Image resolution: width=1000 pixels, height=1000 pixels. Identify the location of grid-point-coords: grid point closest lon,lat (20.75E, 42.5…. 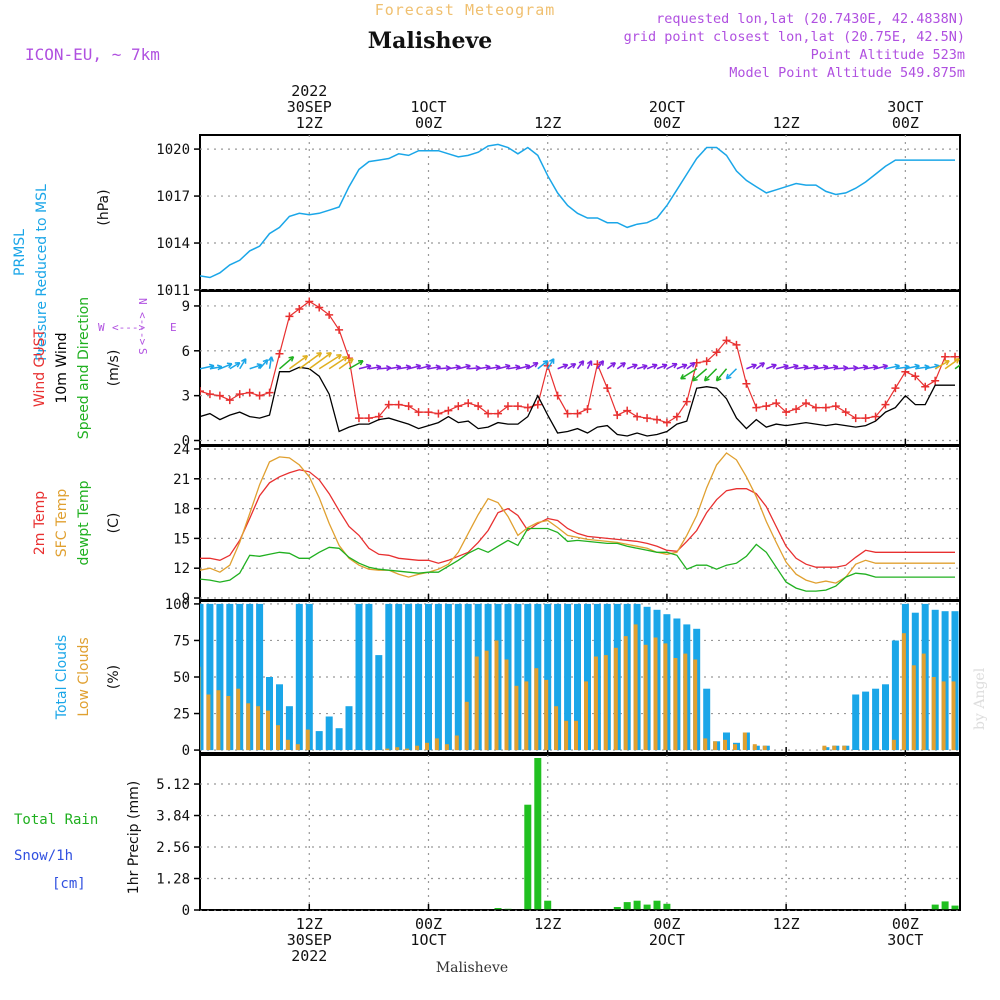
(794, 37).